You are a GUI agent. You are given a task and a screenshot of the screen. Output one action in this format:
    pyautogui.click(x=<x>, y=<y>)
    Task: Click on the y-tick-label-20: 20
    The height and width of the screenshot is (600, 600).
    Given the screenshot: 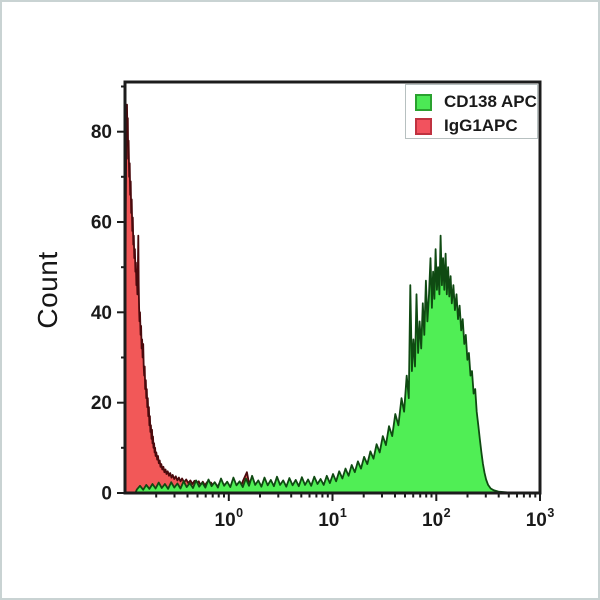 What is the action you would take?
    pyautogui.click(x=101, y=403)
    